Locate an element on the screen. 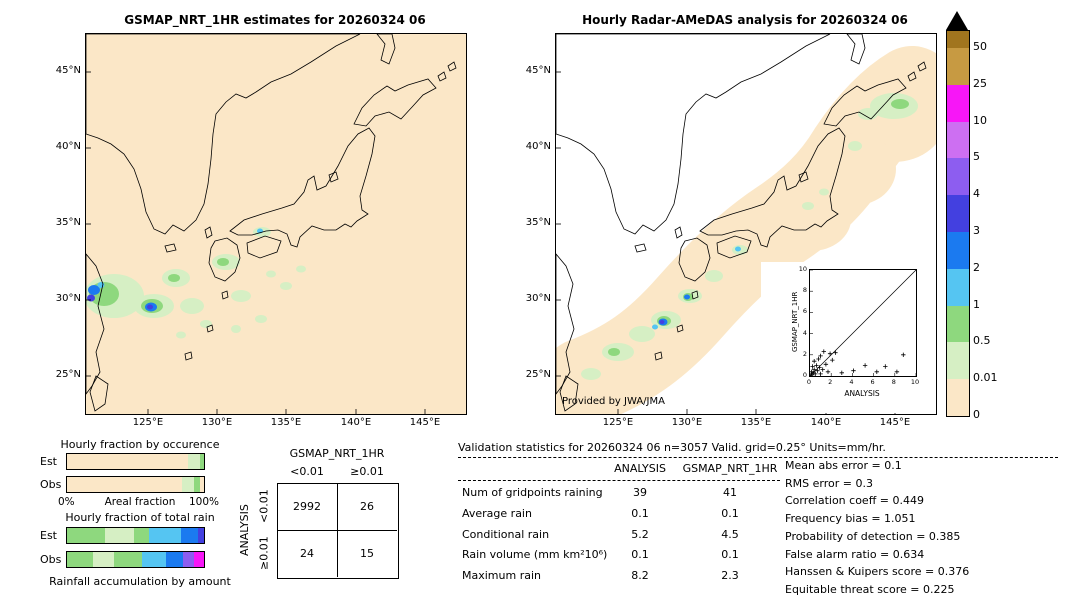 Image resolution: width=1080 pixels, height=612 pixels. validation-analysis-value: 5.2 is located at coordinates (640, 534).